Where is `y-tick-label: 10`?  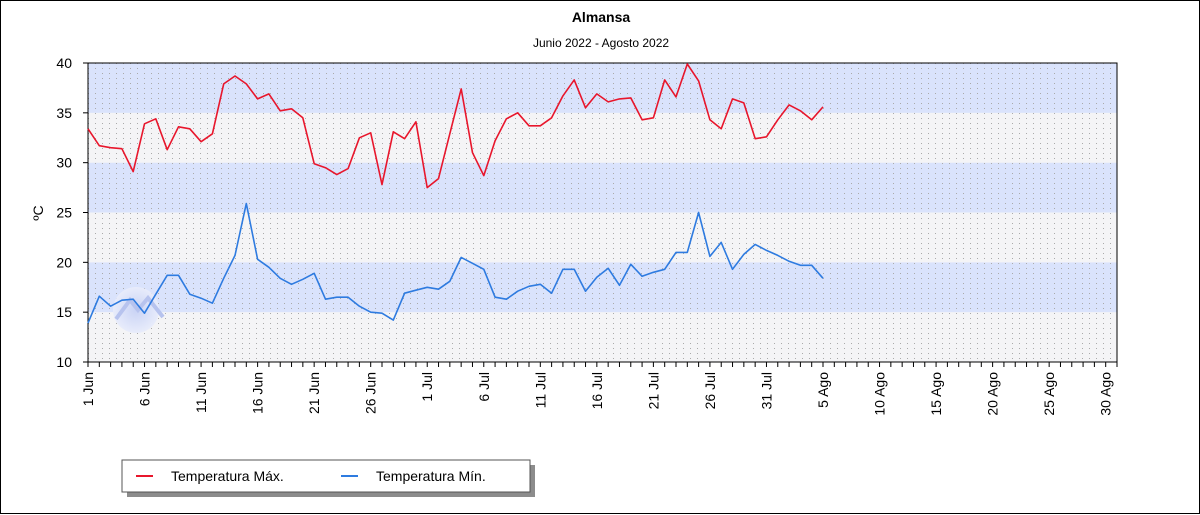 y-tick-label: 10 is located at coordinates (64, 362).